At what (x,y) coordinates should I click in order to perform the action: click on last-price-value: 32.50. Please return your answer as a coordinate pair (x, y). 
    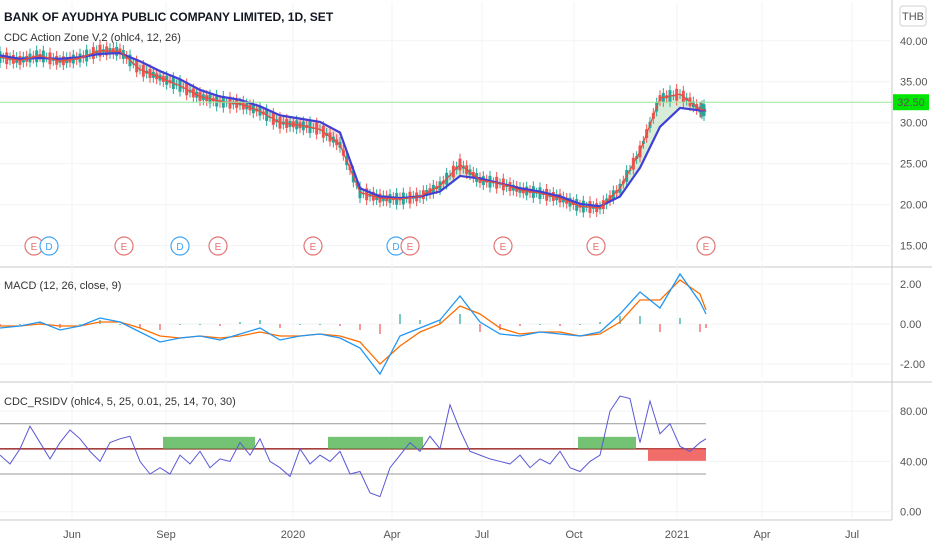
    Looking at the image, I should click on (911, 103).